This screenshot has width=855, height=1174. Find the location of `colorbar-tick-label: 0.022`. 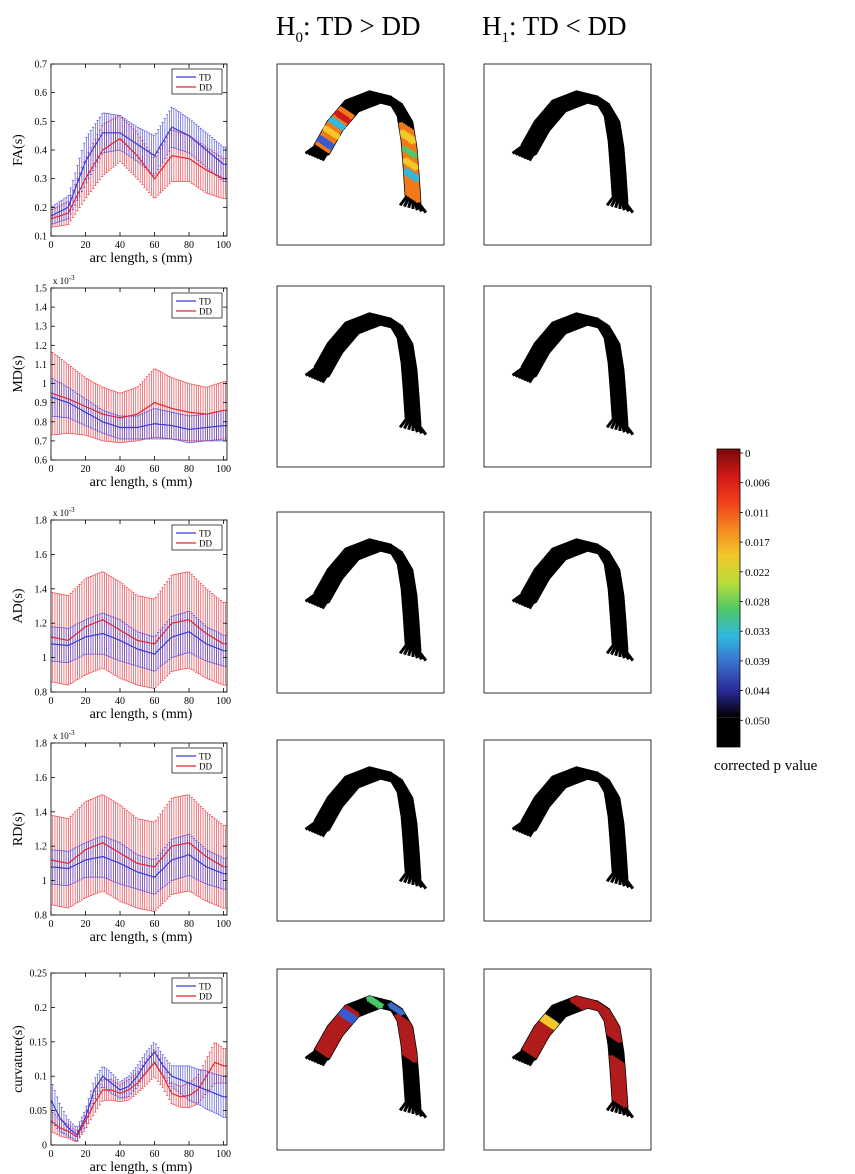

colorbar-tick-label: 0.022 is located at coordinates (757, 573).